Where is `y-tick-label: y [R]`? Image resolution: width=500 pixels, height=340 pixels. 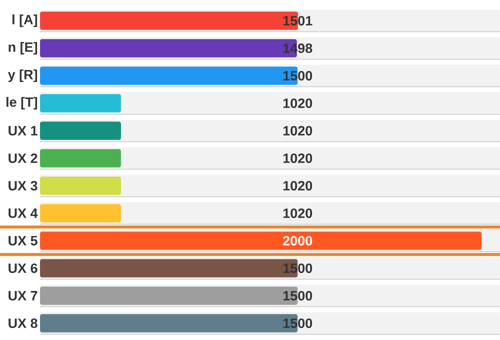
y-tick-label: y [R] is located at coordinates (23, 75).